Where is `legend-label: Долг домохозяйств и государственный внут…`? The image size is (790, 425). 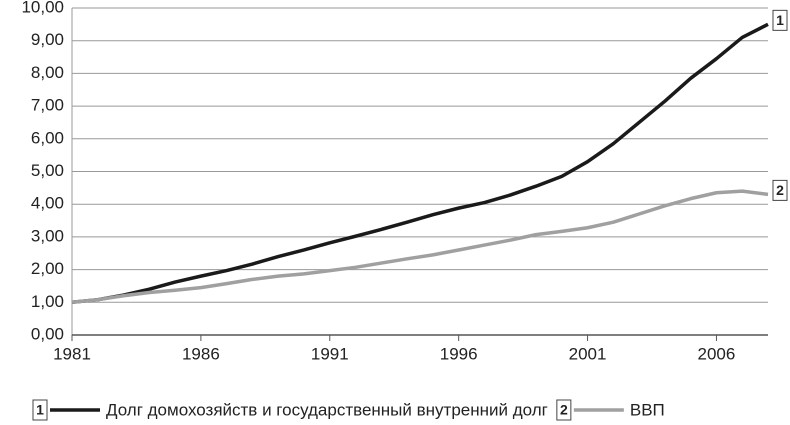 legend-label: Долг домохозяйств и государственный внут… is located at coordinates (327, 409).